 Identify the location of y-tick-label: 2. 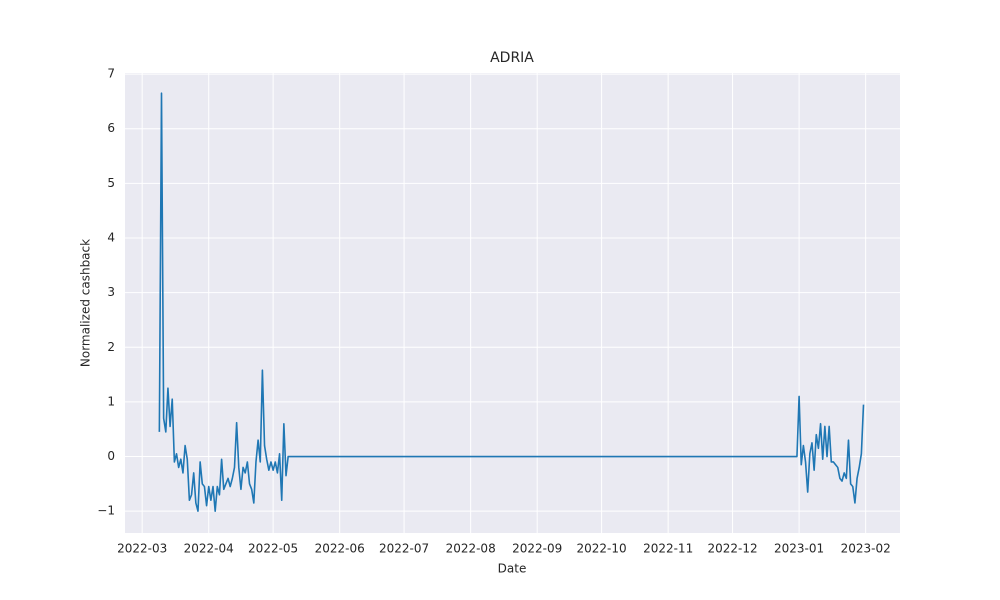
(111, 347).